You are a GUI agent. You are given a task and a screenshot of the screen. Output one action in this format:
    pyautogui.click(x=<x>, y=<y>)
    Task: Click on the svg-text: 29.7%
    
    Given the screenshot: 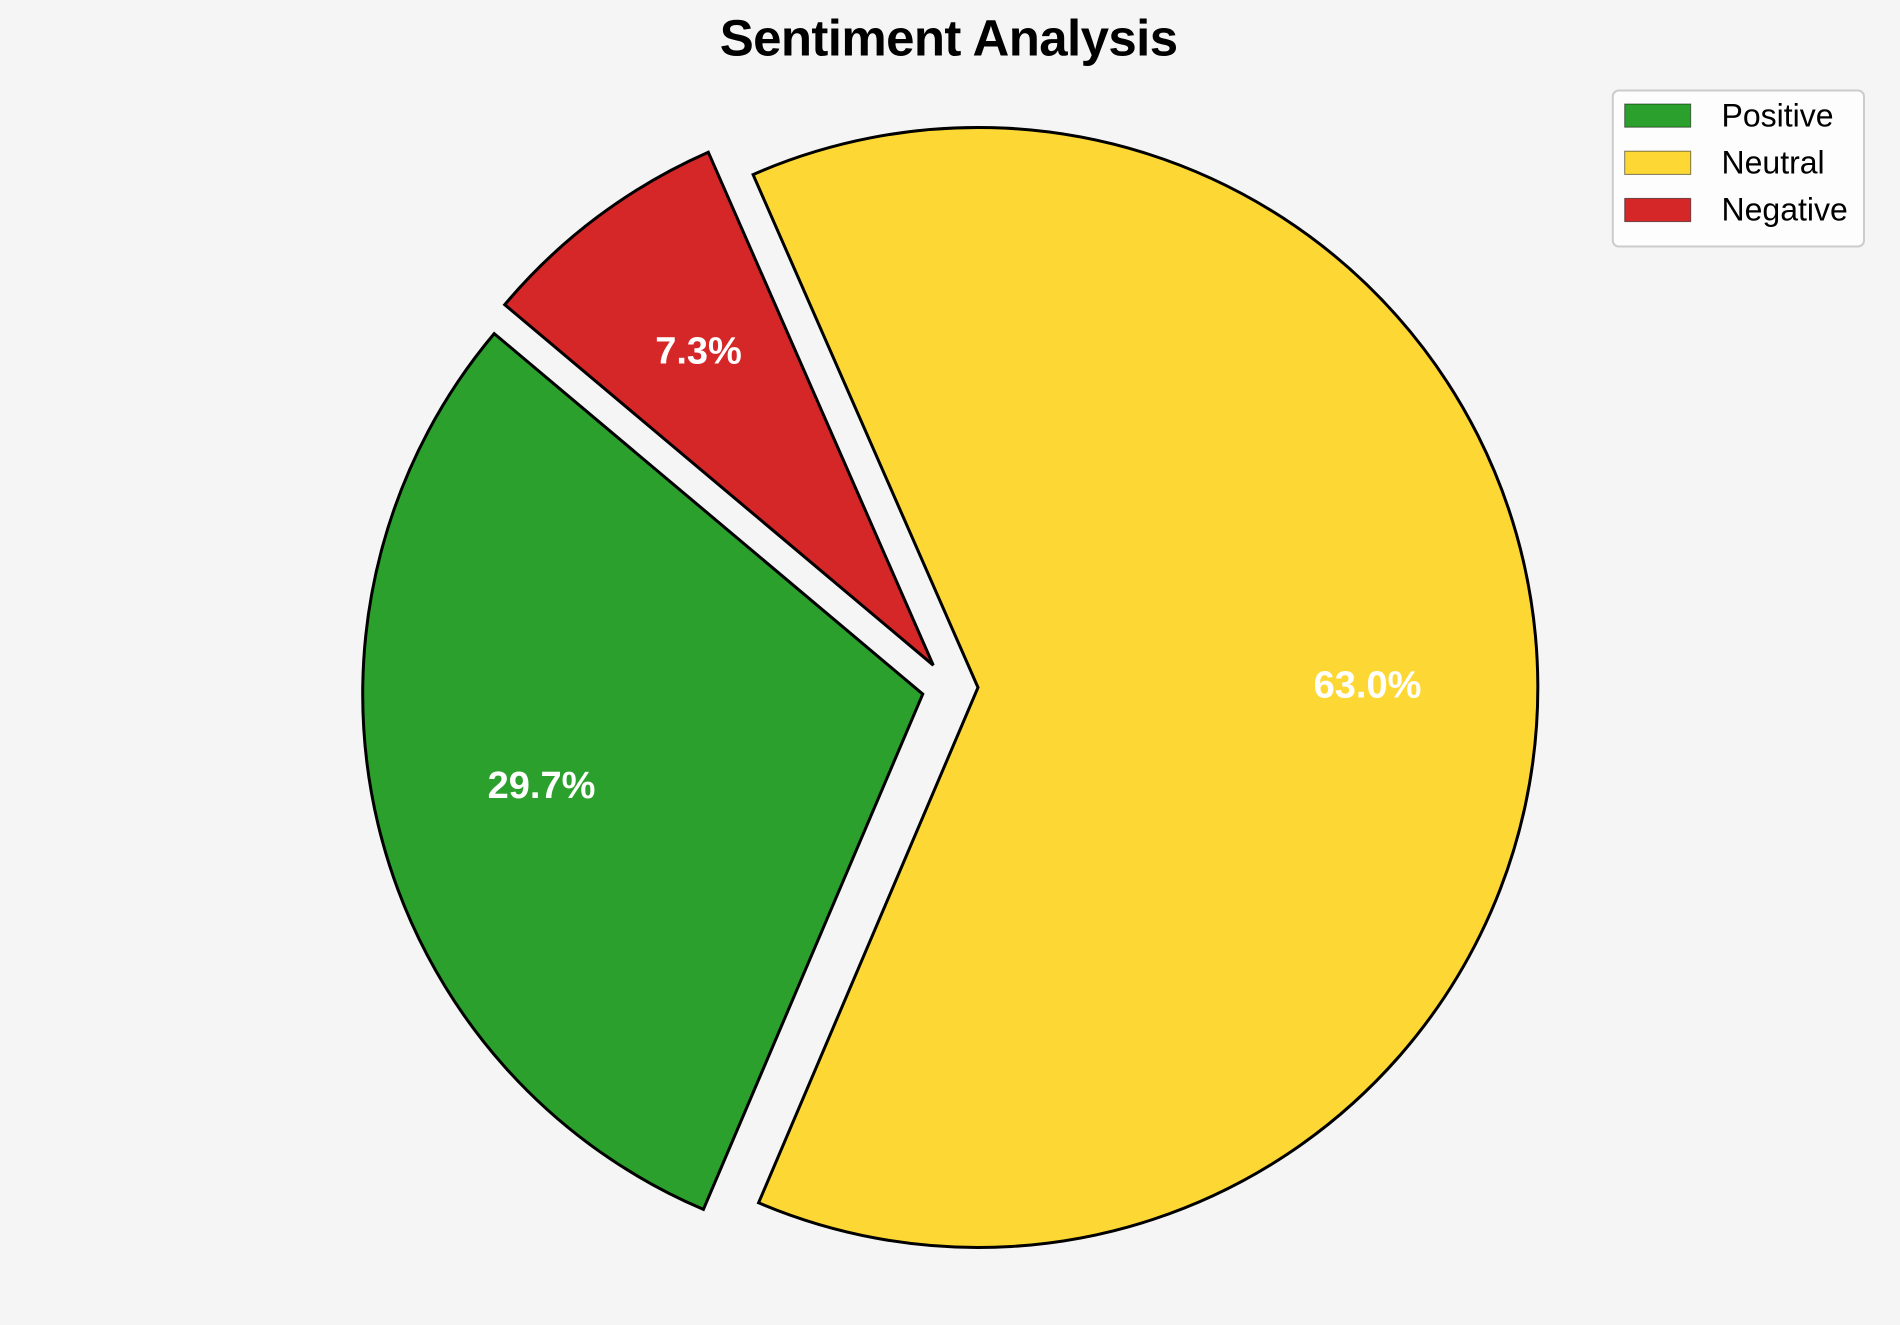 What is the action you would take?
    pyautogui.click(x=542, y=786)
    